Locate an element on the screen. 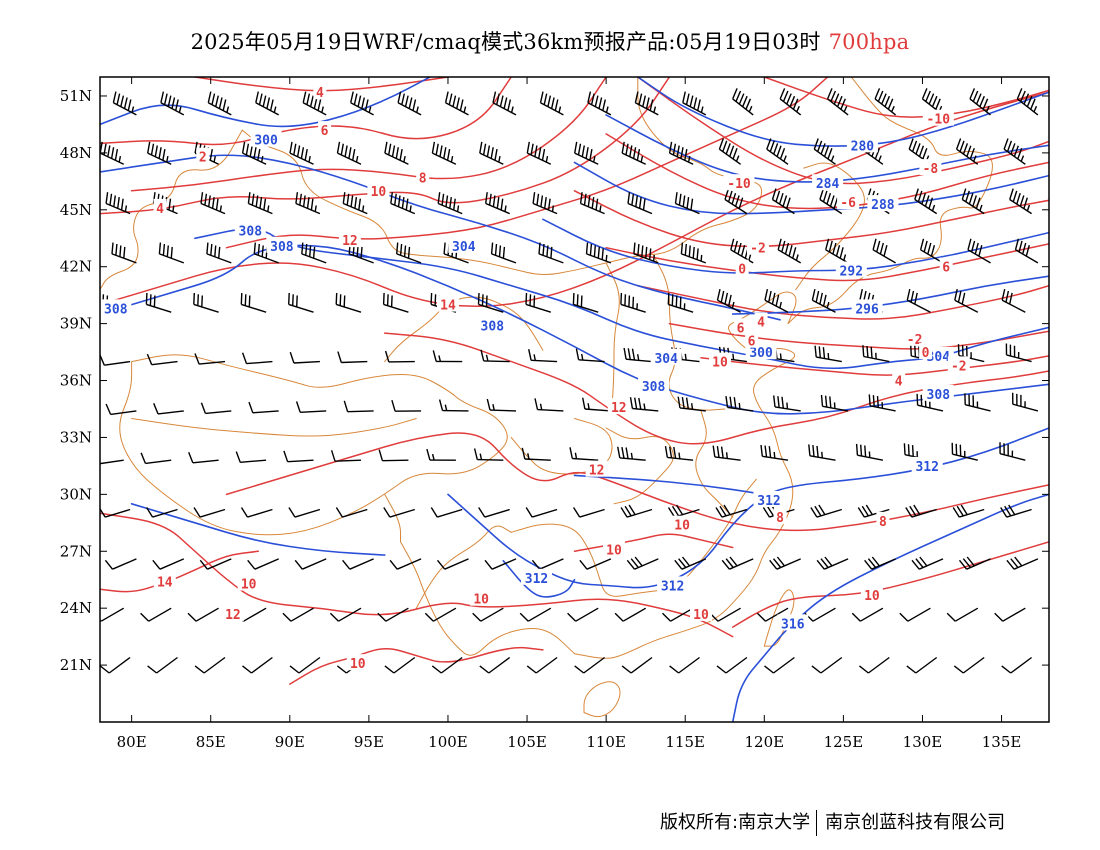  temperature-contour-label: -10 is located at coordinates (739, 184).